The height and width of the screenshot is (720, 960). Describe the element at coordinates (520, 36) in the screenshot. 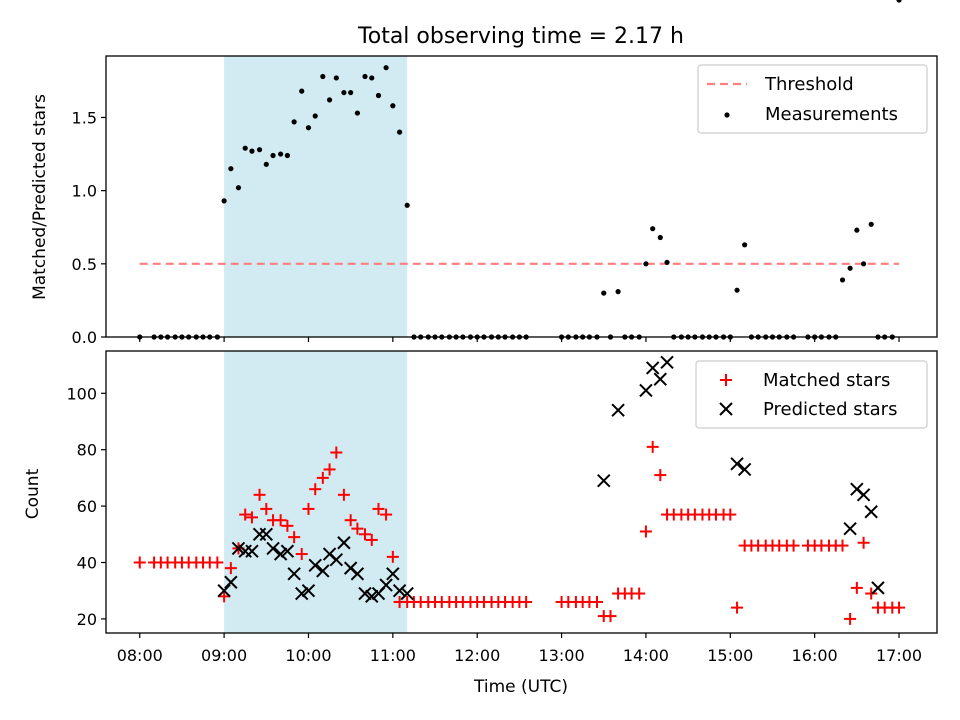

I see `chart-title: Total observing time = 2.17 h` at that location.